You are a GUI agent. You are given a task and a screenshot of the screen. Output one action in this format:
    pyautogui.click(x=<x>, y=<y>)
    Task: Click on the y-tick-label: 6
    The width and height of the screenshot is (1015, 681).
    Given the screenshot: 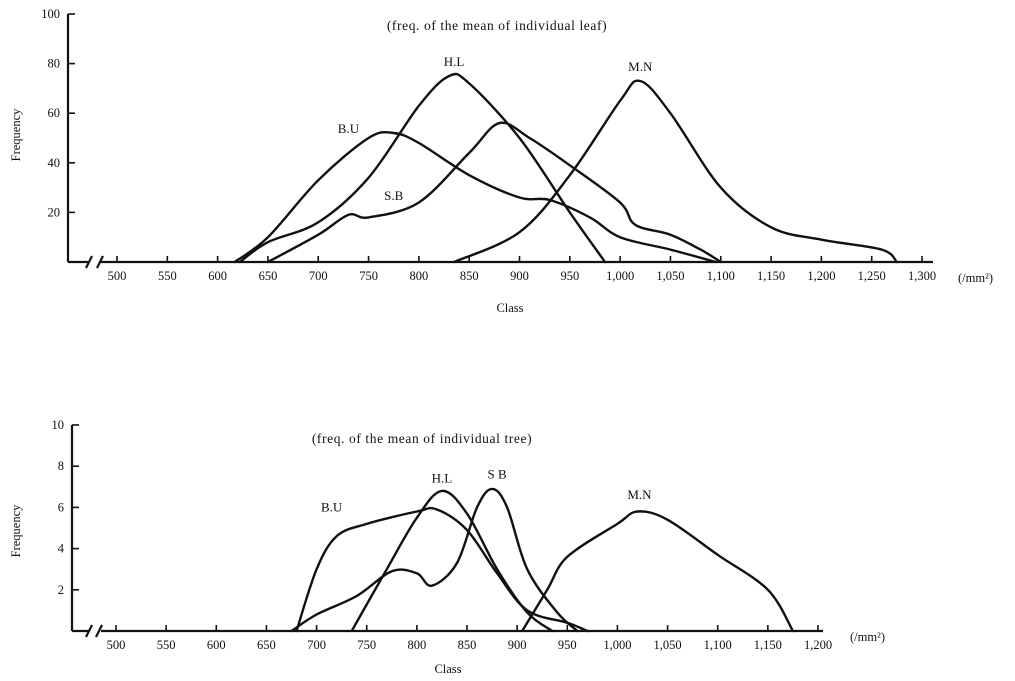 What is the action you would take?
    pyautogui.click(x=61, y=507)
    